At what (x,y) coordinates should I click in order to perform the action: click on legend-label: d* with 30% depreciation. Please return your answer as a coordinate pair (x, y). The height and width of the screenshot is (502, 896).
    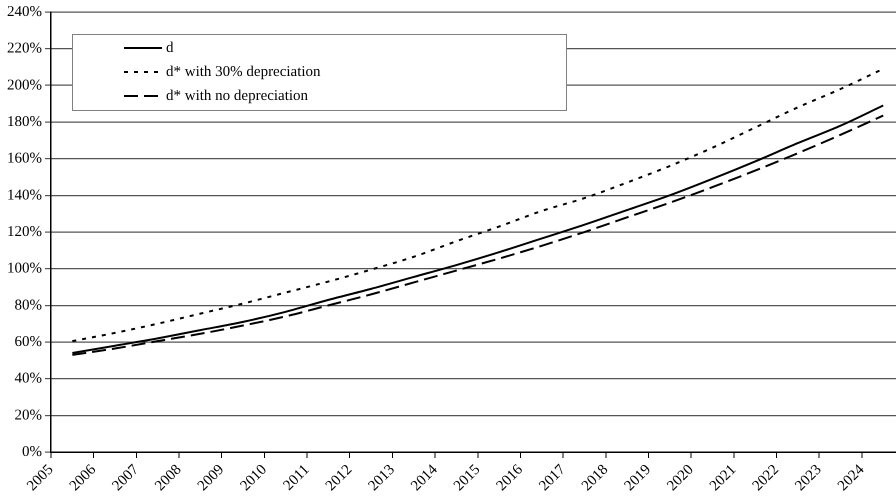
    Looking at the image, I should click on (244, 72).